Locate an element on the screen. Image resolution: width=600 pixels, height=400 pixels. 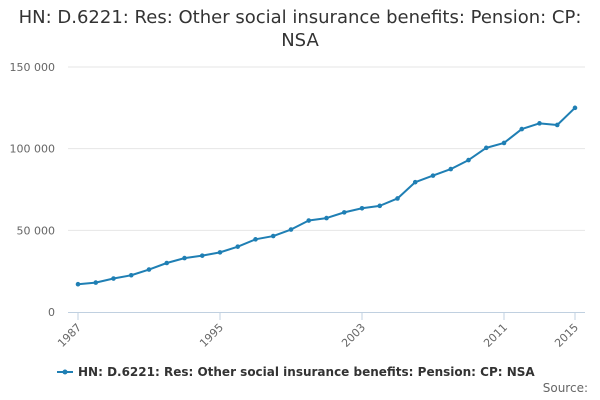
x-axis-labels: 1987 1995 2003 2011 2015 is located at coordinates (318, 335).